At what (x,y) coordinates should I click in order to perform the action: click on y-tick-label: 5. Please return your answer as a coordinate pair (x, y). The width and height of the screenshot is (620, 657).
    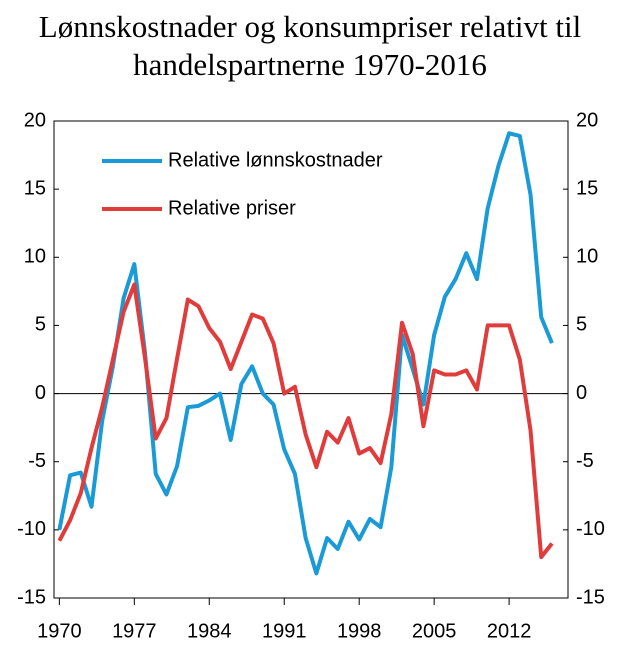
    Looking at the image, I should click on (40, 325).